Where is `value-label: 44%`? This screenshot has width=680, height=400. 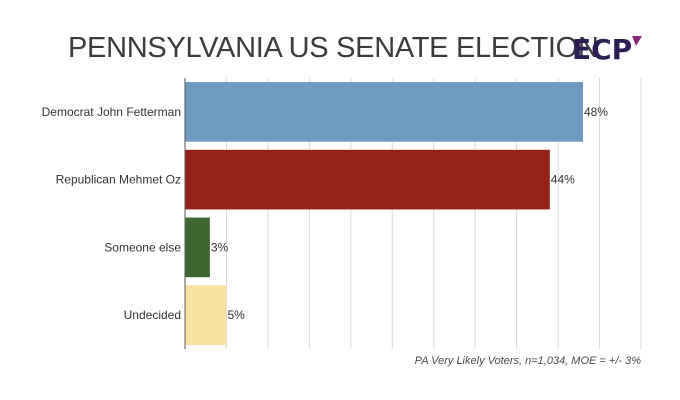
value-label: 44% is located at coordinates (563, 180).